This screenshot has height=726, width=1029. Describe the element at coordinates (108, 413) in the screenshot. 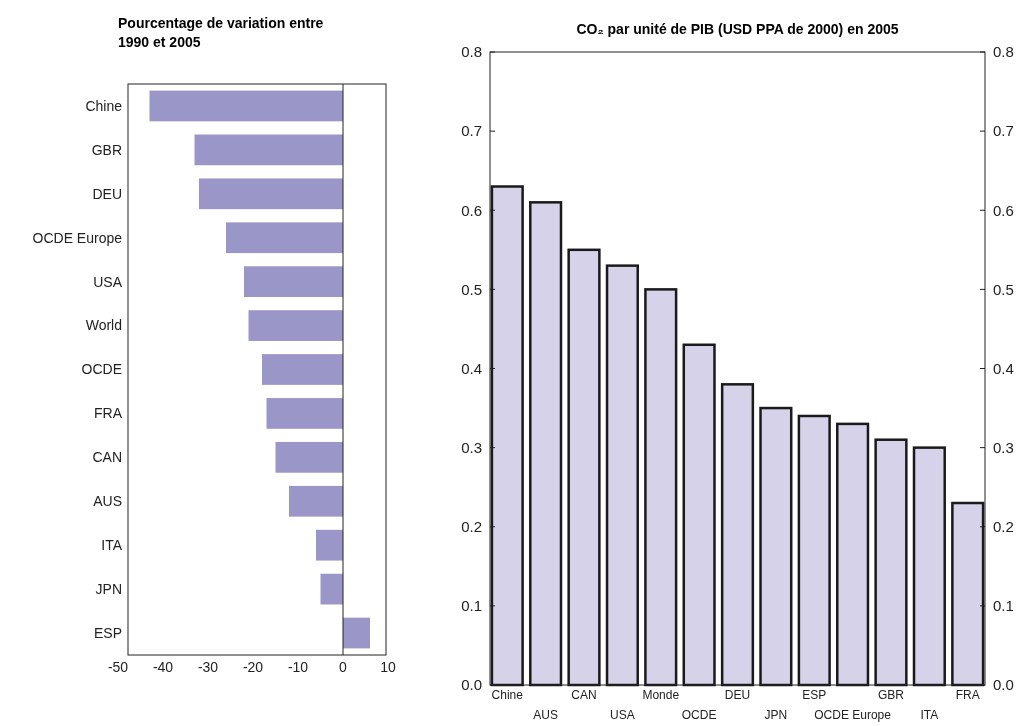

I see `y-tick-label: FRA` at that location.